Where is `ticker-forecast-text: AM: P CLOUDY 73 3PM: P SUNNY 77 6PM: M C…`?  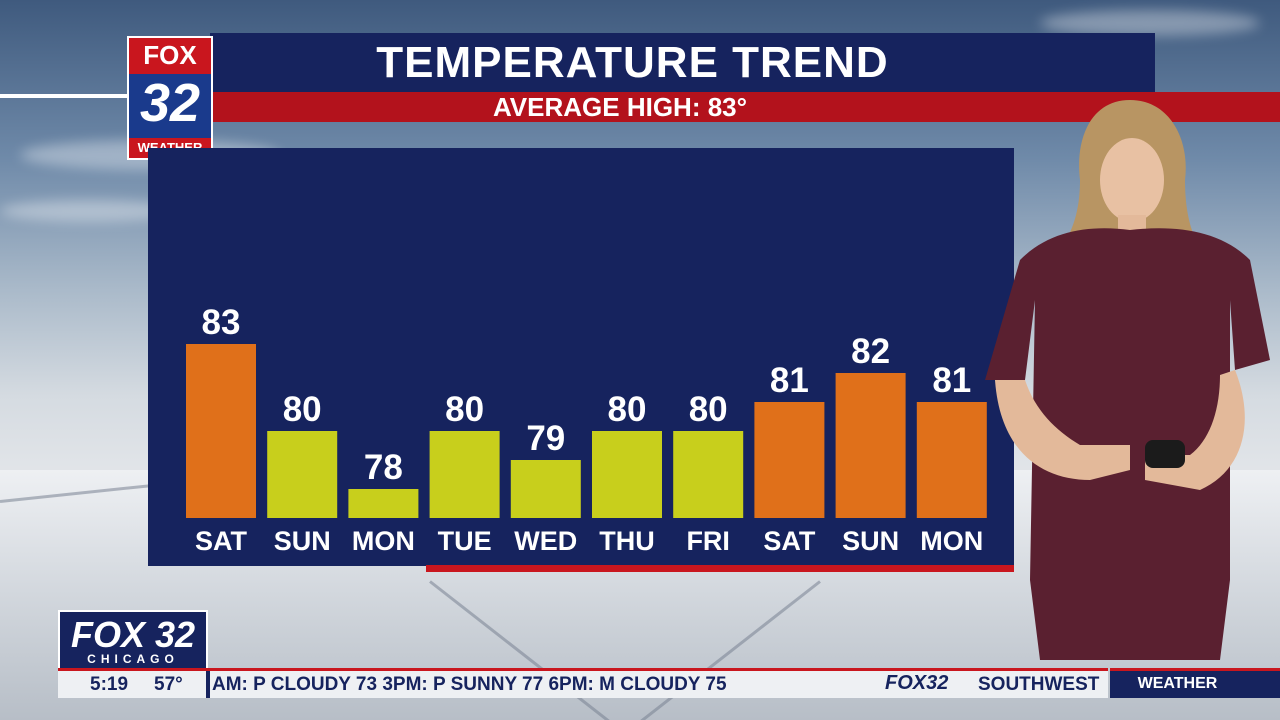
ticker-forecast-text: AM: P CLOUDY 73 3PM: P SUNNY 77 6PM: M C… is located at coordinates (469, 684).